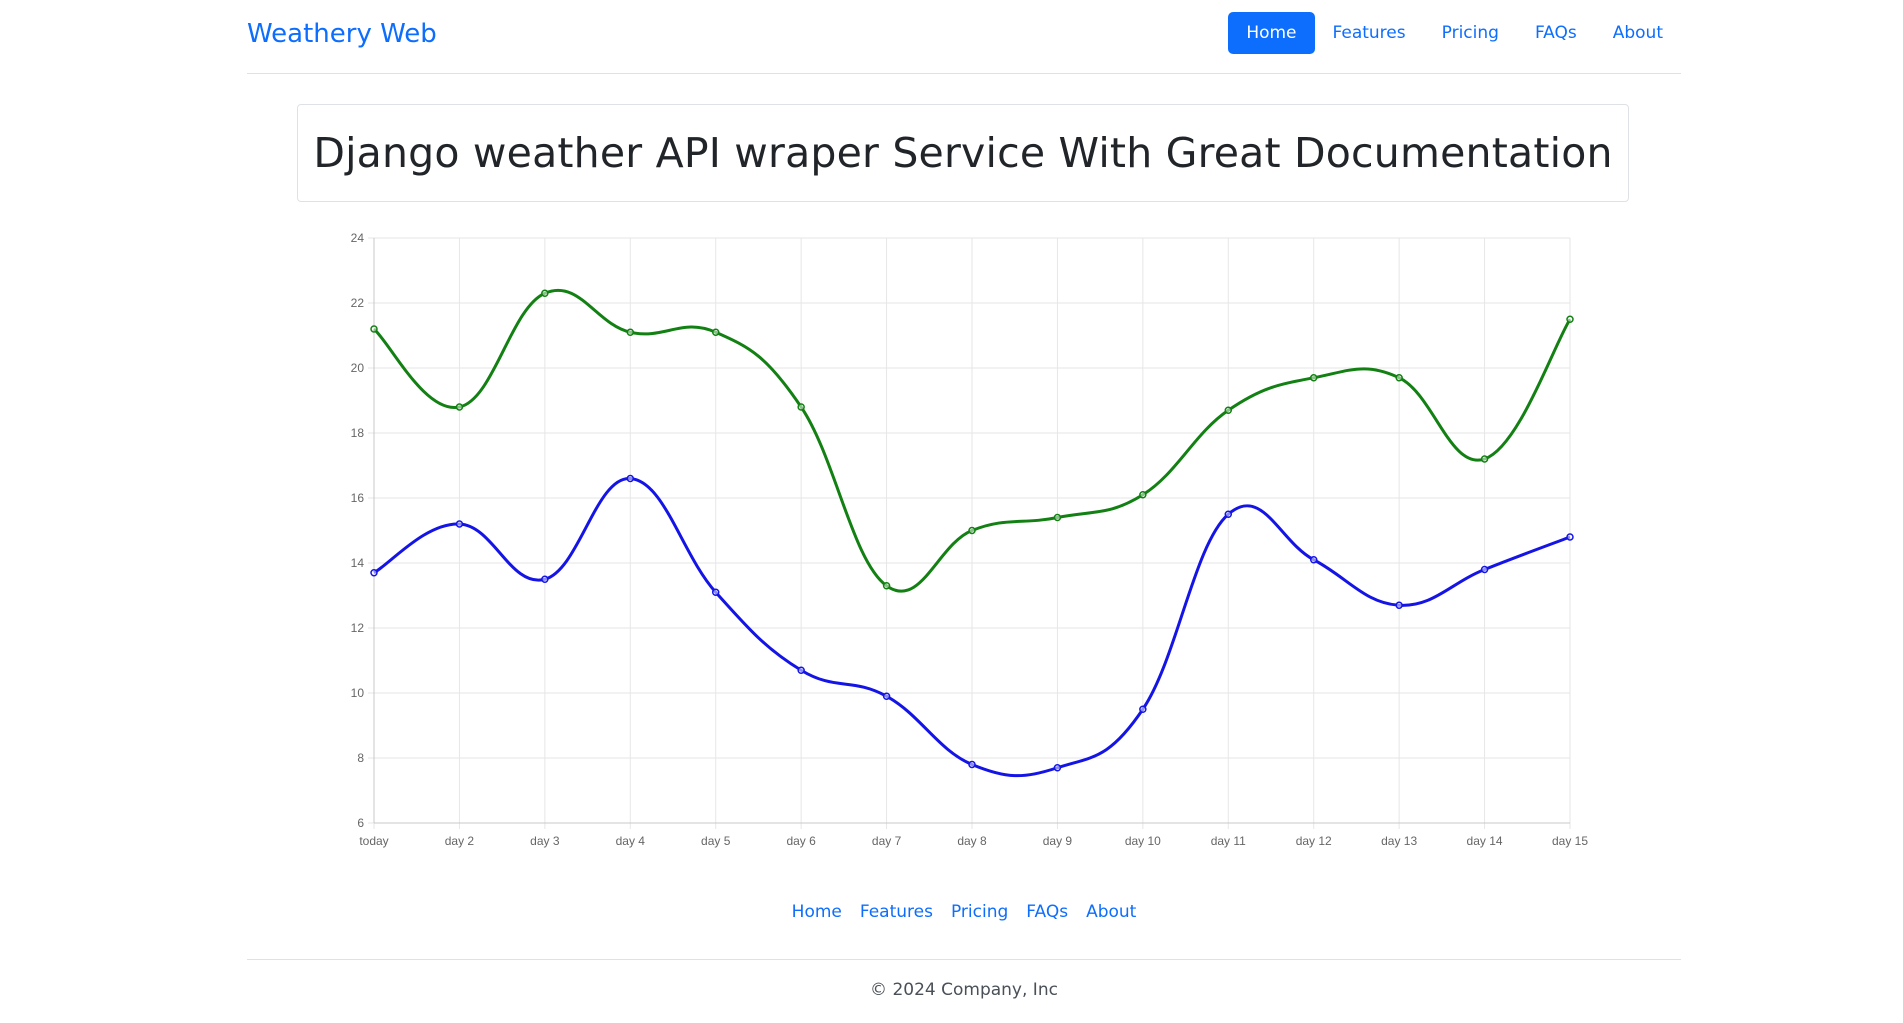 This screenshot has height=1023, width=1903. I want to click on x-tick-label: day 9, so click(1058, 841).